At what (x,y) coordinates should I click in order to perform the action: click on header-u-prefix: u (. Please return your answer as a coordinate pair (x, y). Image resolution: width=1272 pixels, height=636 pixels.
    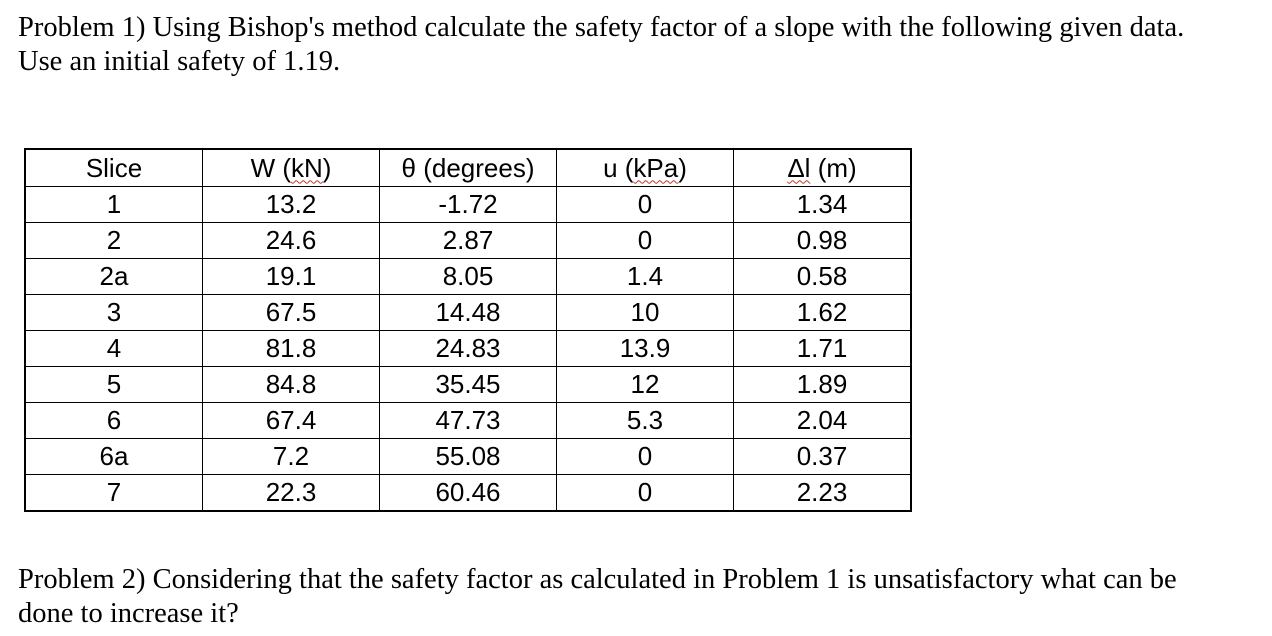
    Looking at the image, I should click on (618, 167).